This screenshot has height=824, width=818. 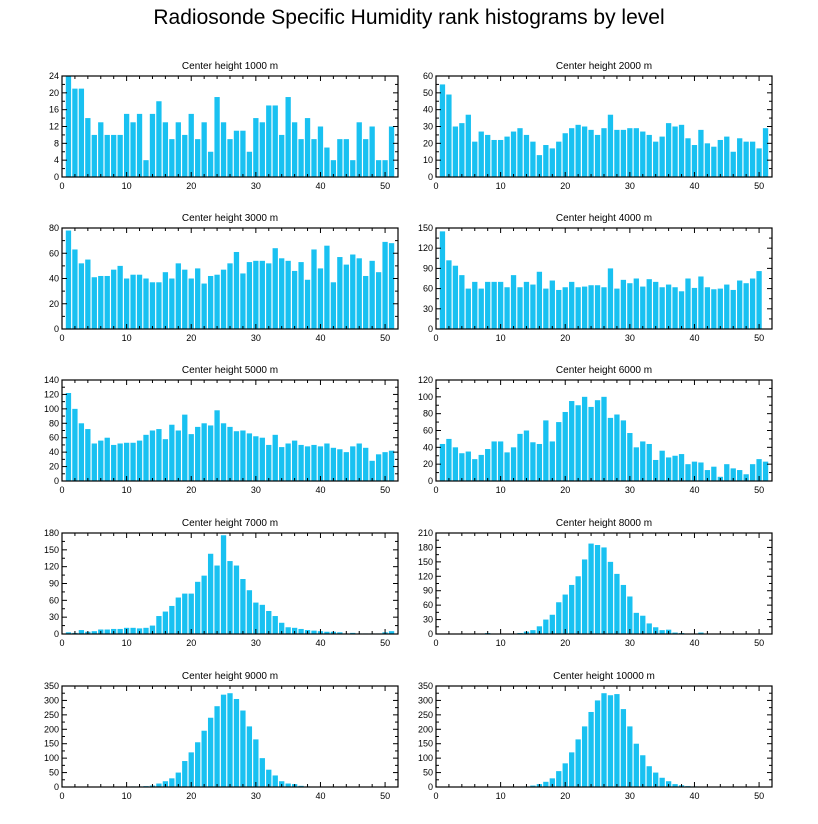 What do you see at coordinates (630, 186) in the screenshot?
I see `x-tick-label: 30` at bounding box center [630, 186].